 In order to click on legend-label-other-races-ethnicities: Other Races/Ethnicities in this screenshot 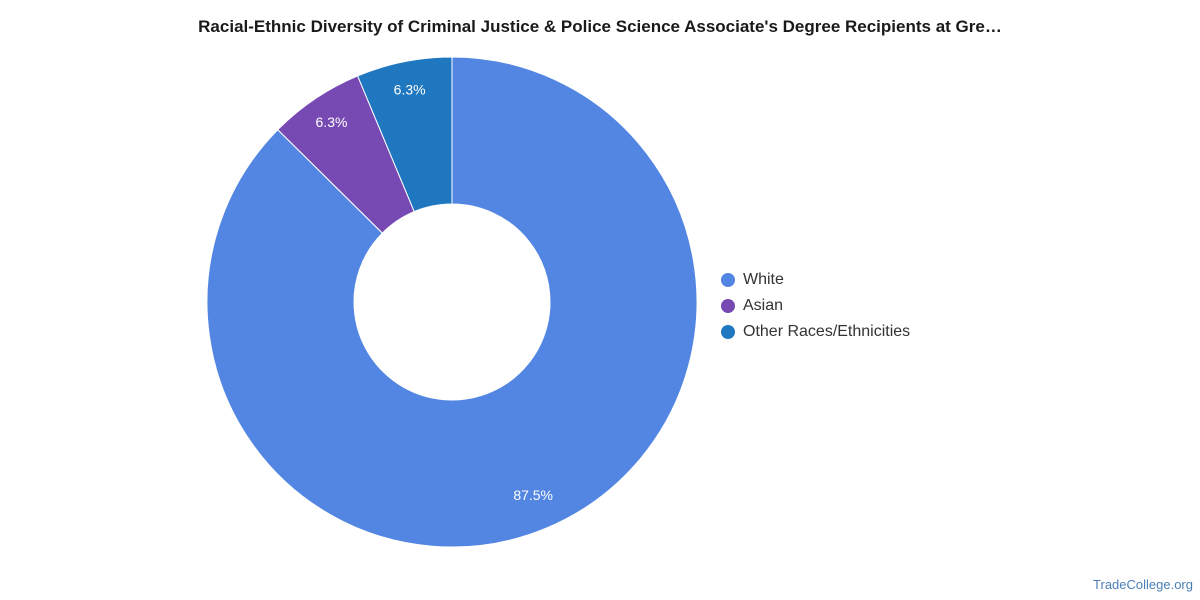, I will do `click(827, 331)`.